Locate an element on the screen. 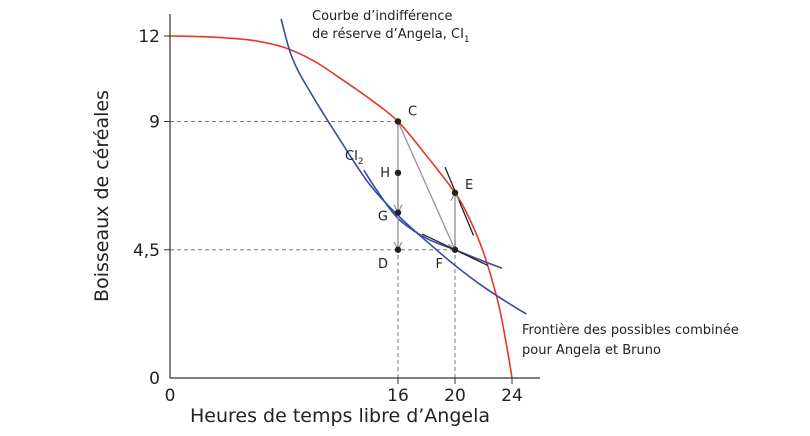 Image resolution: width=810 pixels, height=436 pixels. ci2-label: CI2 is located at coordinates (354, 158).